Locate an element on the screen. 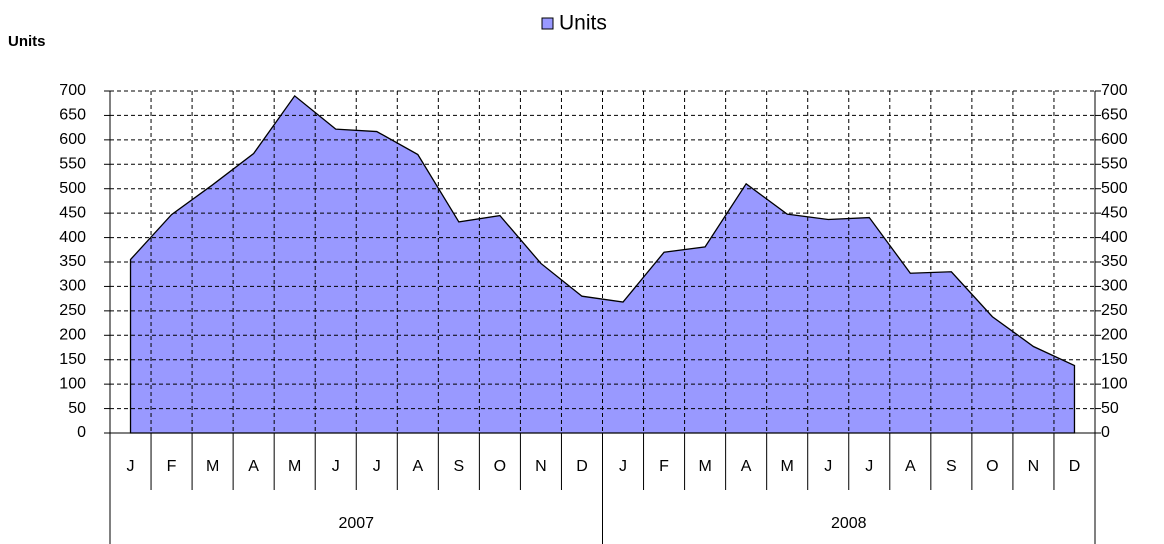 The width and height of the screenshot is (1164, 544). y-tick-label: 200 is located at coordinates (72, 335).